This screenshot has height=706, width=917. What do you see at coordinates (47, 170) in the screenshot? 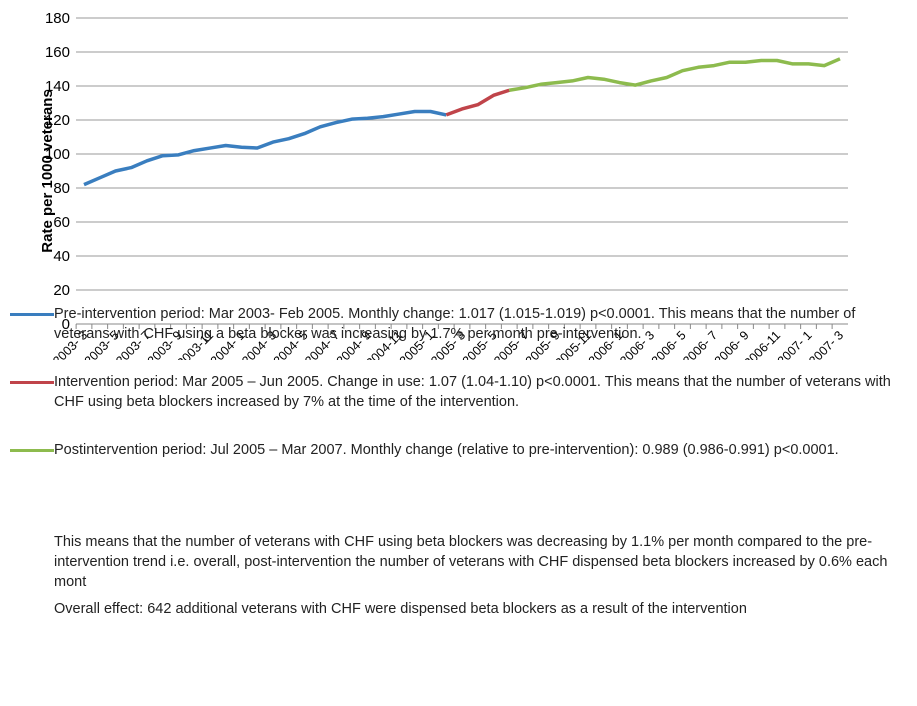
I see `y-axis-label: Rate per 1000 veterans` at bounding box center [47, 170].